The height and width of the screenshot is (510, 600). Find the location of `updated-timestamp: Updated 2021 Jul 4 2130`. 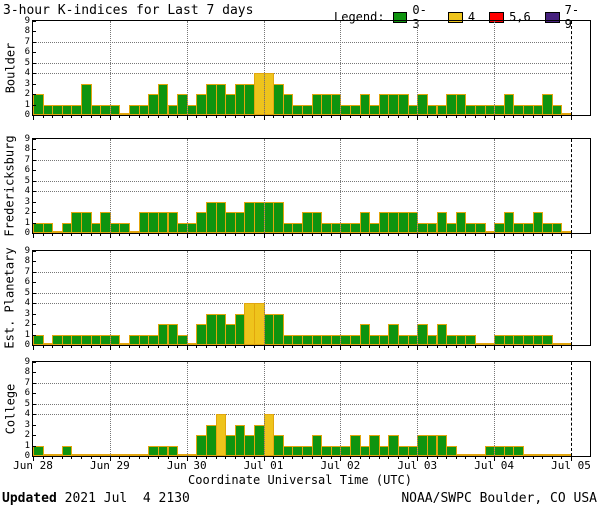

updated-timestamp: Updated 2021 Jul 4 2130 is located at coordinates (96, 498).